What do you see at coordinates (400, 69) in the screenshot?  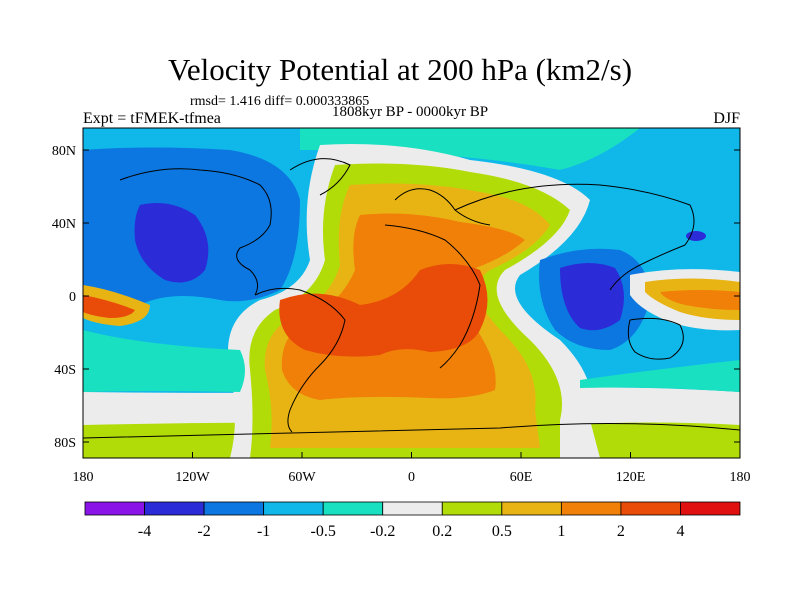 I see `map-title: Velocity Potential at 200 hPa (km2/s)` at bounding box center [400, 69].